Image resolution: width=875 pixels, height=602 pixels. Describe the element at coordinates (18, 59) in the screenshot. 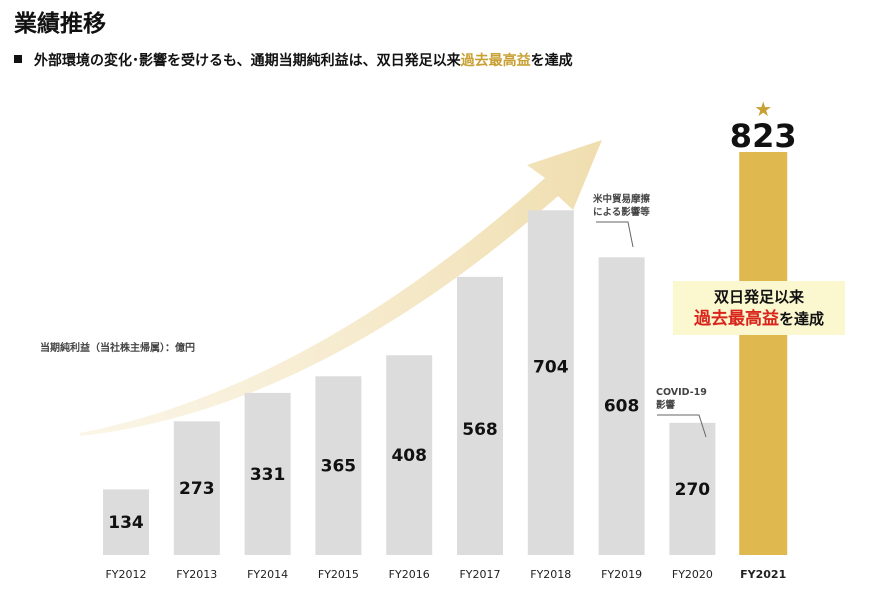

I see `bullet-square-icon` at that location.